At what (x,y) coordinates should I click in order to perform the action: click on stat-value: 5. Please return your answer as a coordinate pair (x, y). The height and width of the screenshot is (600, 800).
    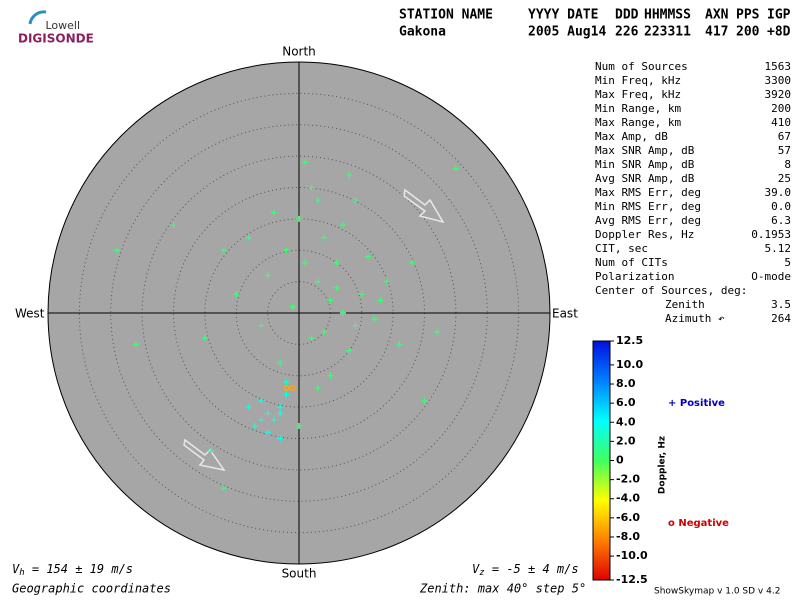
    Looking at the image, I should click on (787, 262).